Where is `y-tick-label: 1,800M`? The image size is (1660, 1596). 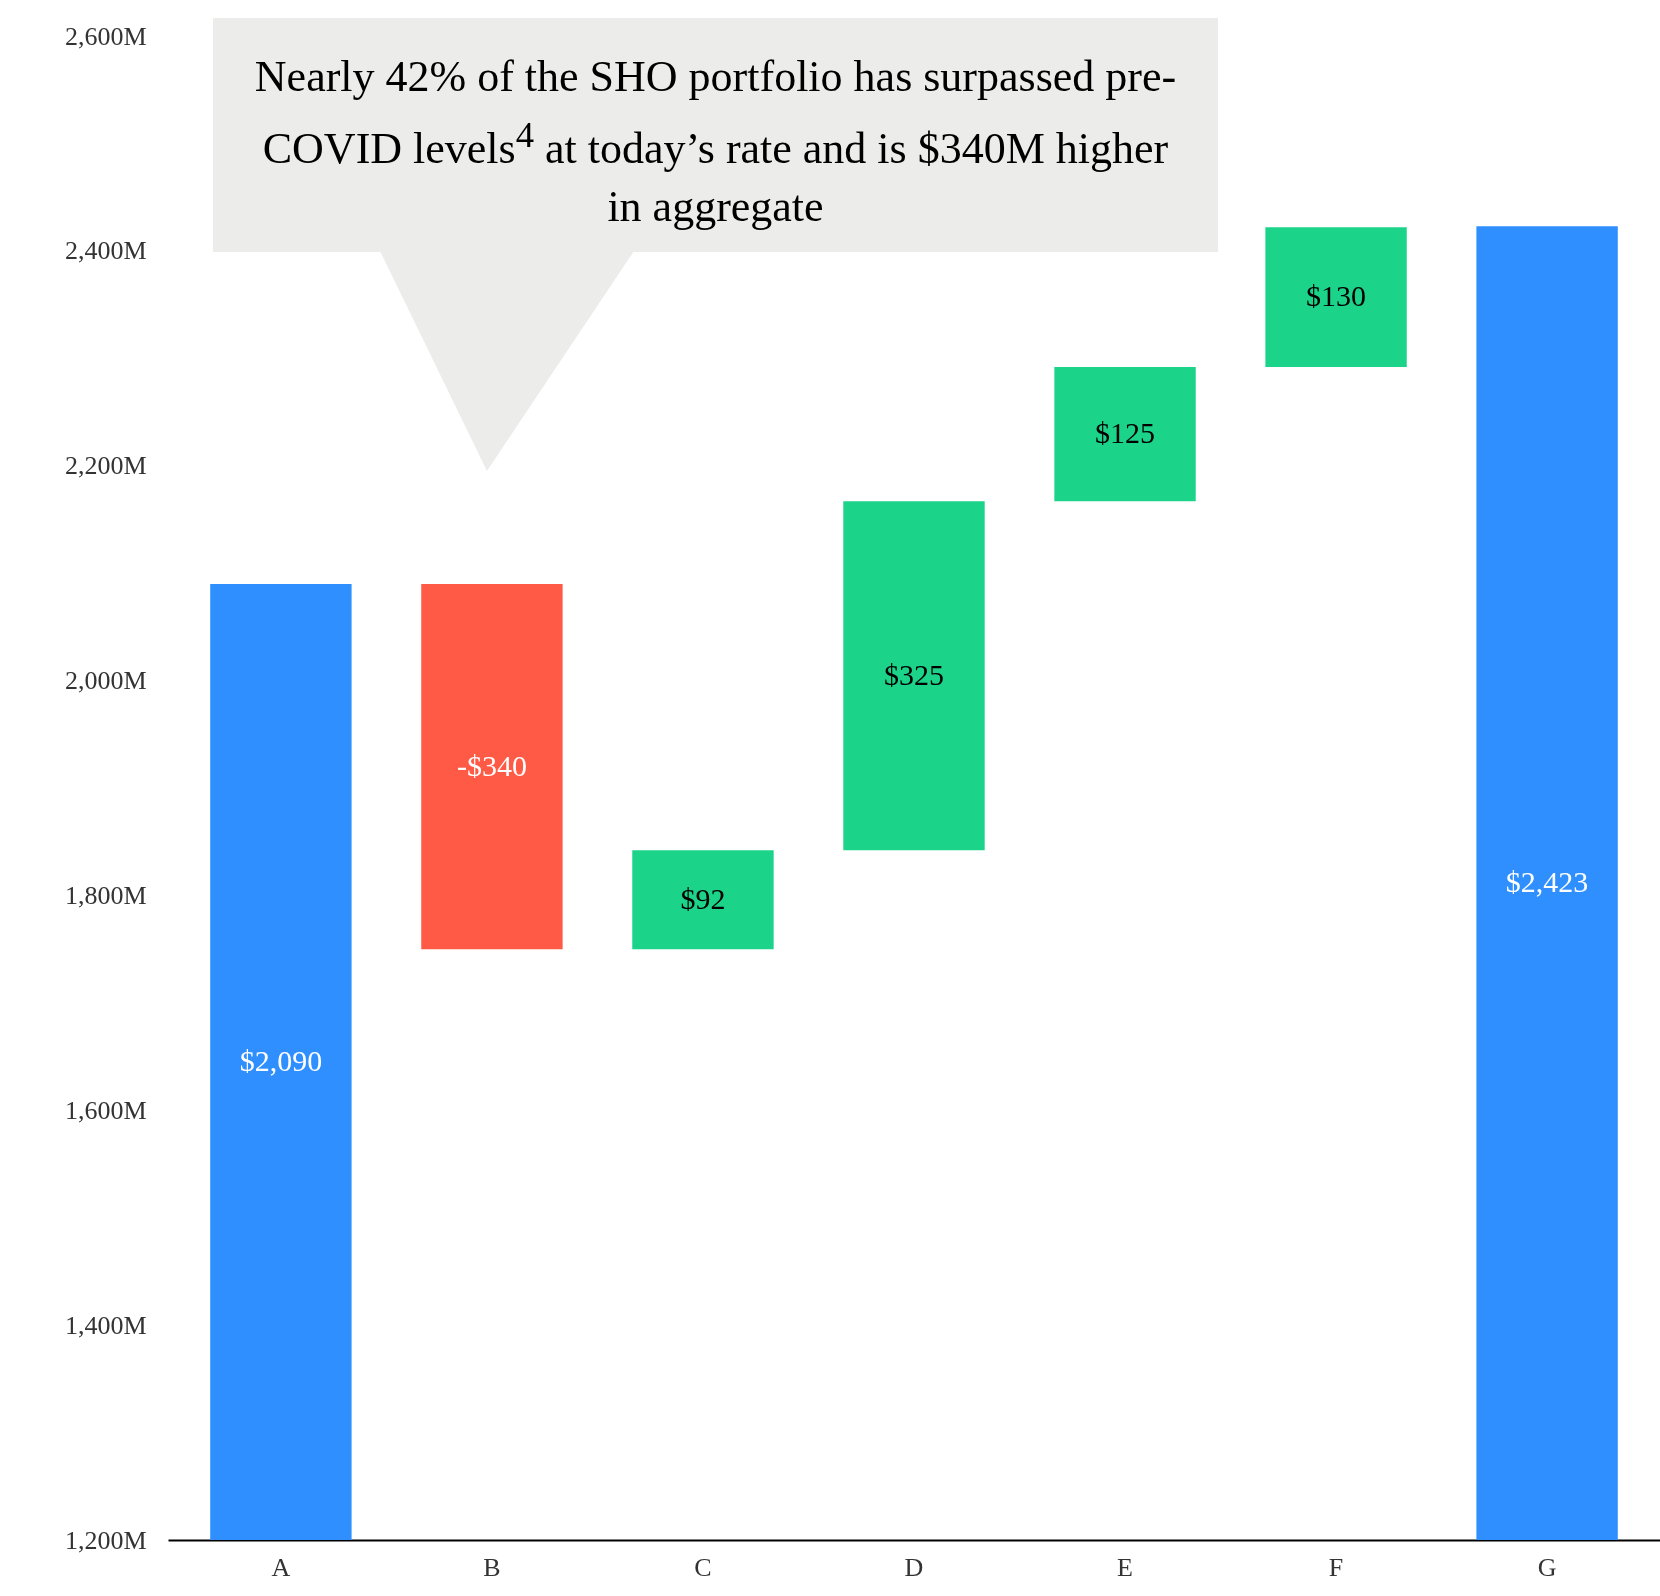
y-tick-label: 1,800M is located at coordinates (105, 895).